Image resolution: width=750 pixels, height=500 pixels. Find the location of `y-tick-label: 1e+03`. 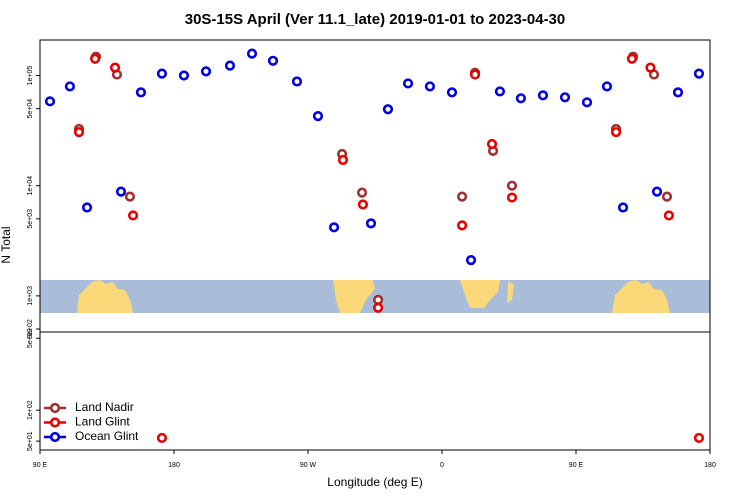

y-tick-label: 1e+03 is located at coordinates (30, 296).